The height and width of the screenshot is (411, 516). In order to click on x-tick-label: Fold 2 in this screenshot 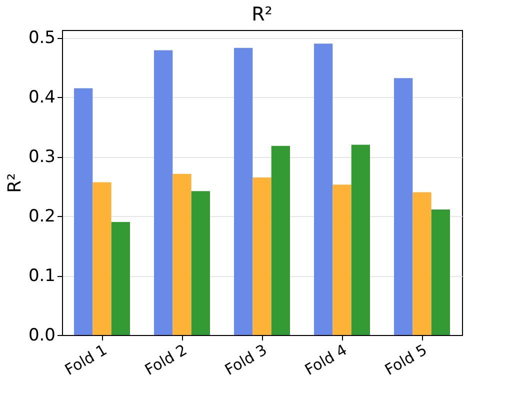, I will do `click(166, 359)`.